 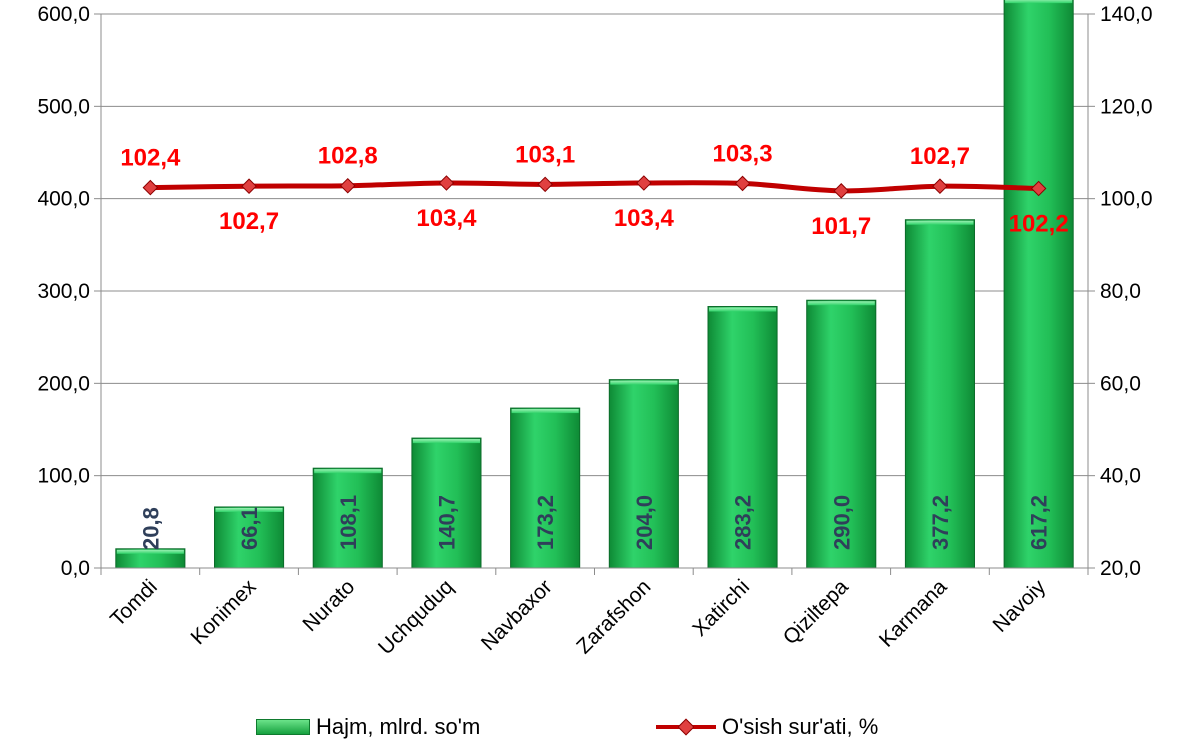 I want to click on y-right-tick-label: 20,0, so click(x=1120, y=568).